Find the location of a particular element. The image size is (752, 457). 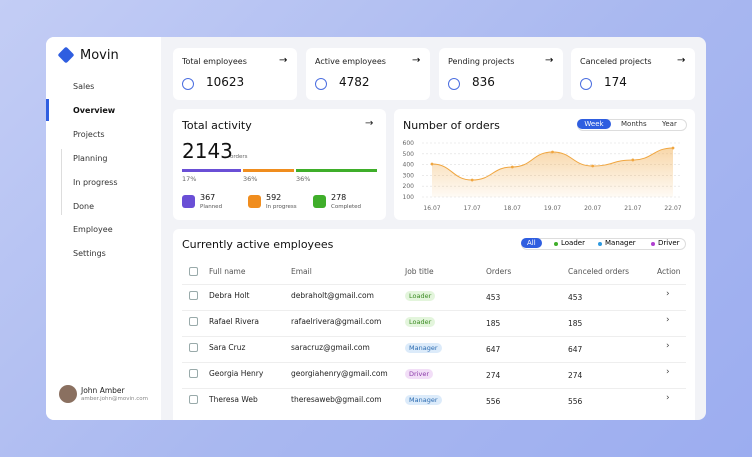

stat-value: 10623 is located at coordinates (225, 82).